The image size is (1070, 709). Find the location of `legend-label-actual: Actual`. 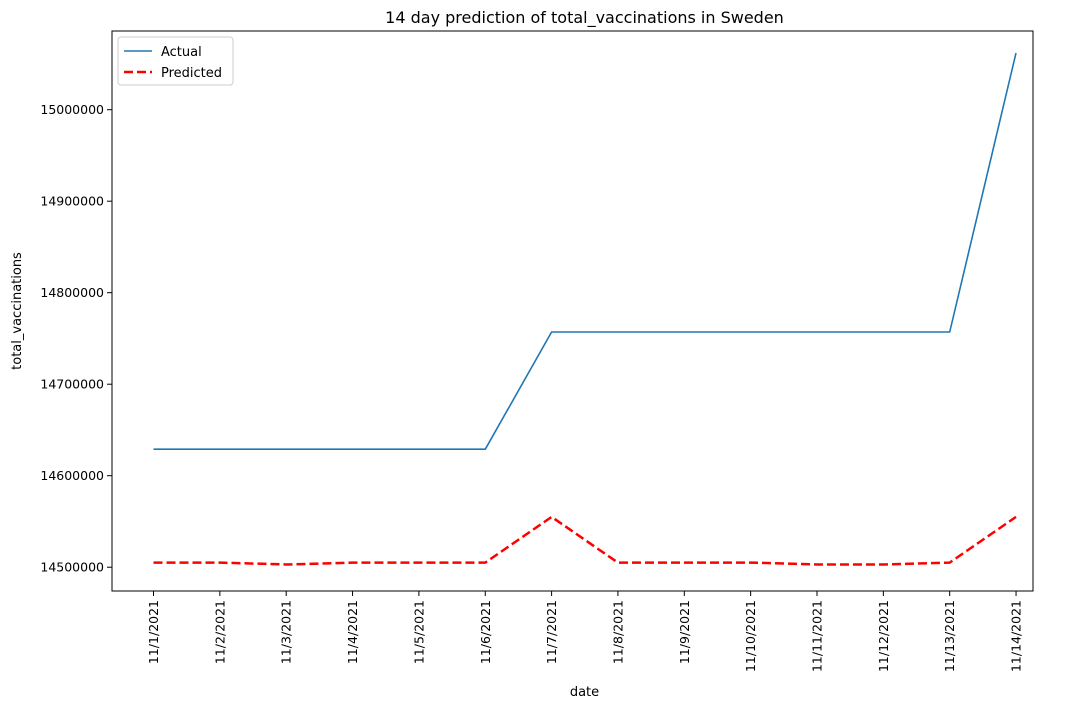

legend-label-actual: Actual is located at coordinates (181, 52).